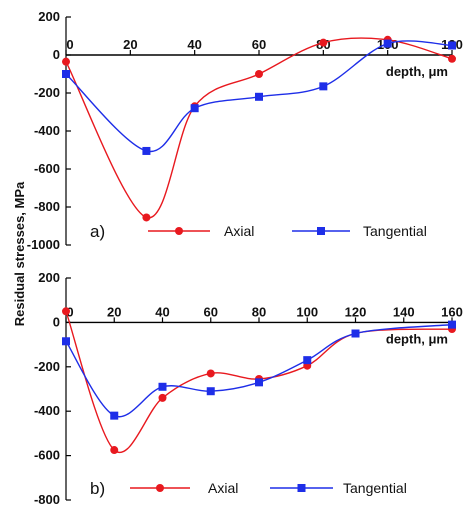  What do you see at coordinates (97, 231) in the screenshot?
I see `panel1-panel-label: a)` at bounding box center [97, 231].